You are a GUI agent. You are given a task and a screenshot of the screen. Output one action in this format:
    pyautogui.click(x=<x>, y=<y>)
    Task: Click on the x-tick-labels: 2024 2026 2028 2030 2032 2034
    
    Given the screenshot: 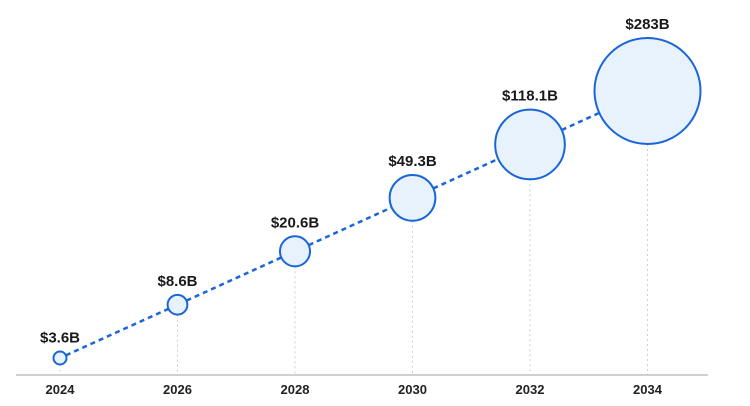 What is the action you would take?
    pyautogui.click(x=354, y=389)
    